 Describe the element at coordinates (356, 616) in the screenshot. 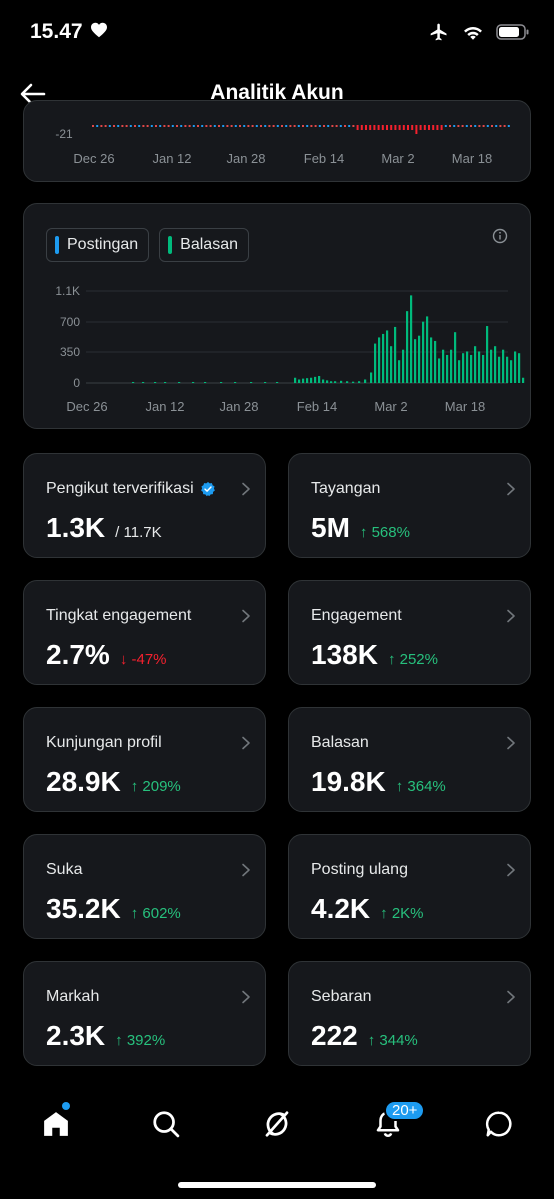

I see `stat-label: Engagement` at that location.